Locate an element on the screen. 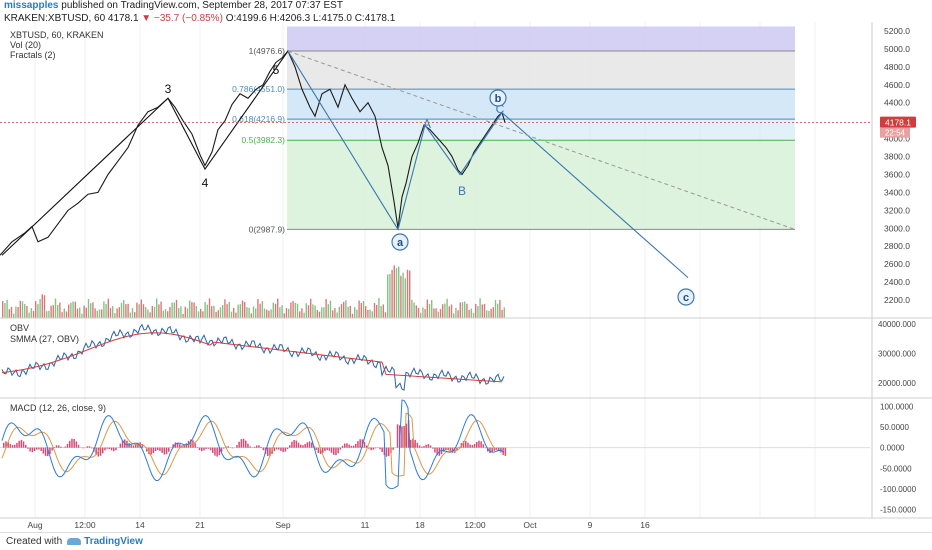 Image resolution: width=932 pixels, height=550 pixels. volume-legend: Vol (20) is located at coordinates (26, 45).